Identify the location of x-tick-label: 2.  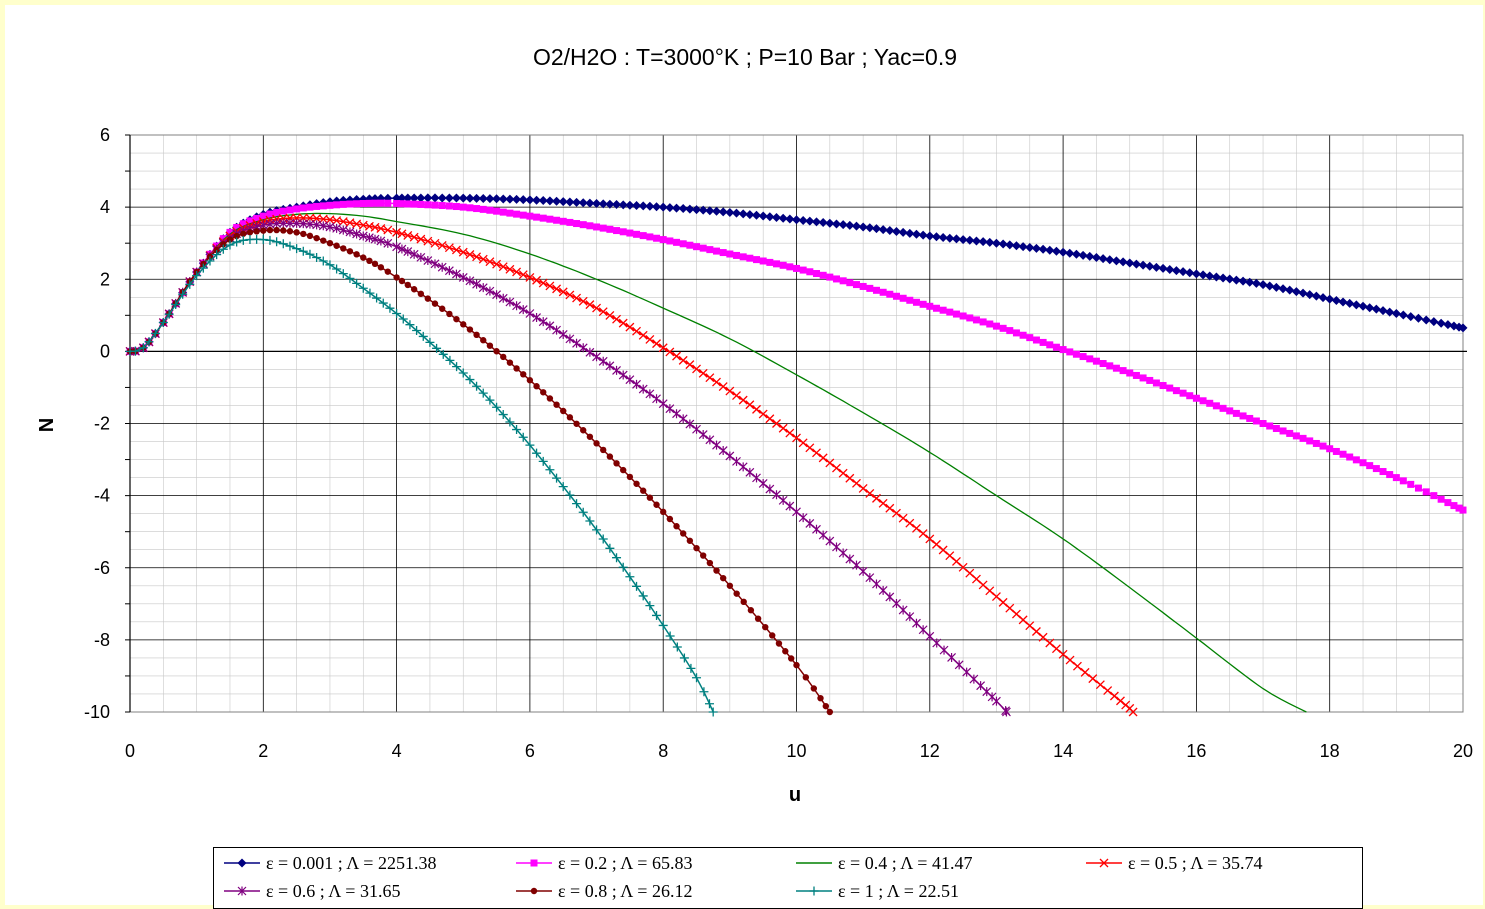
(263, 751).